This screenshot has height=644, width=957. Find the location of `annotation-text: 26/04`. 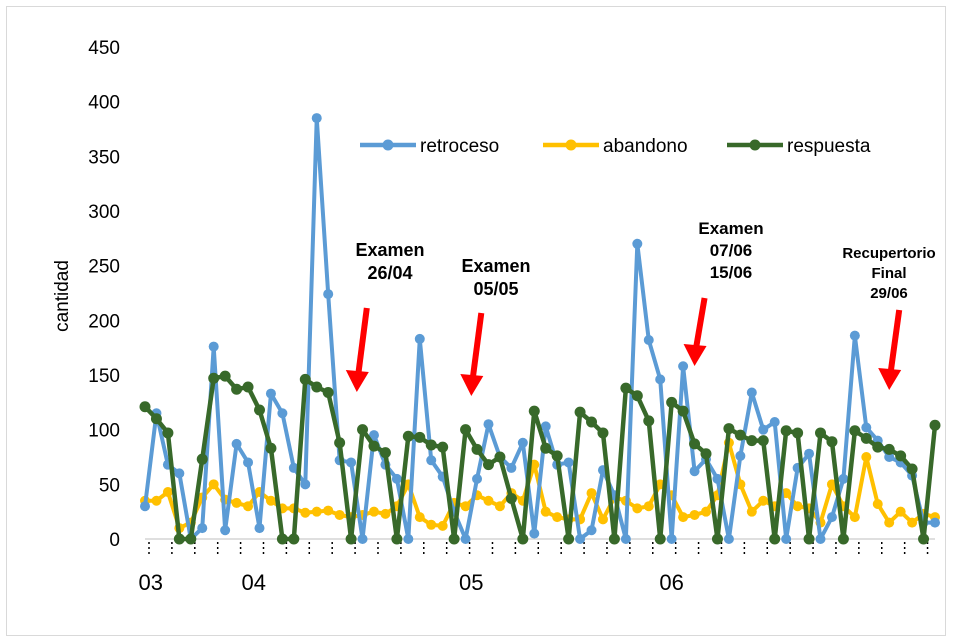

annotation-text: 26/04 is located at coordinates (389, 273).